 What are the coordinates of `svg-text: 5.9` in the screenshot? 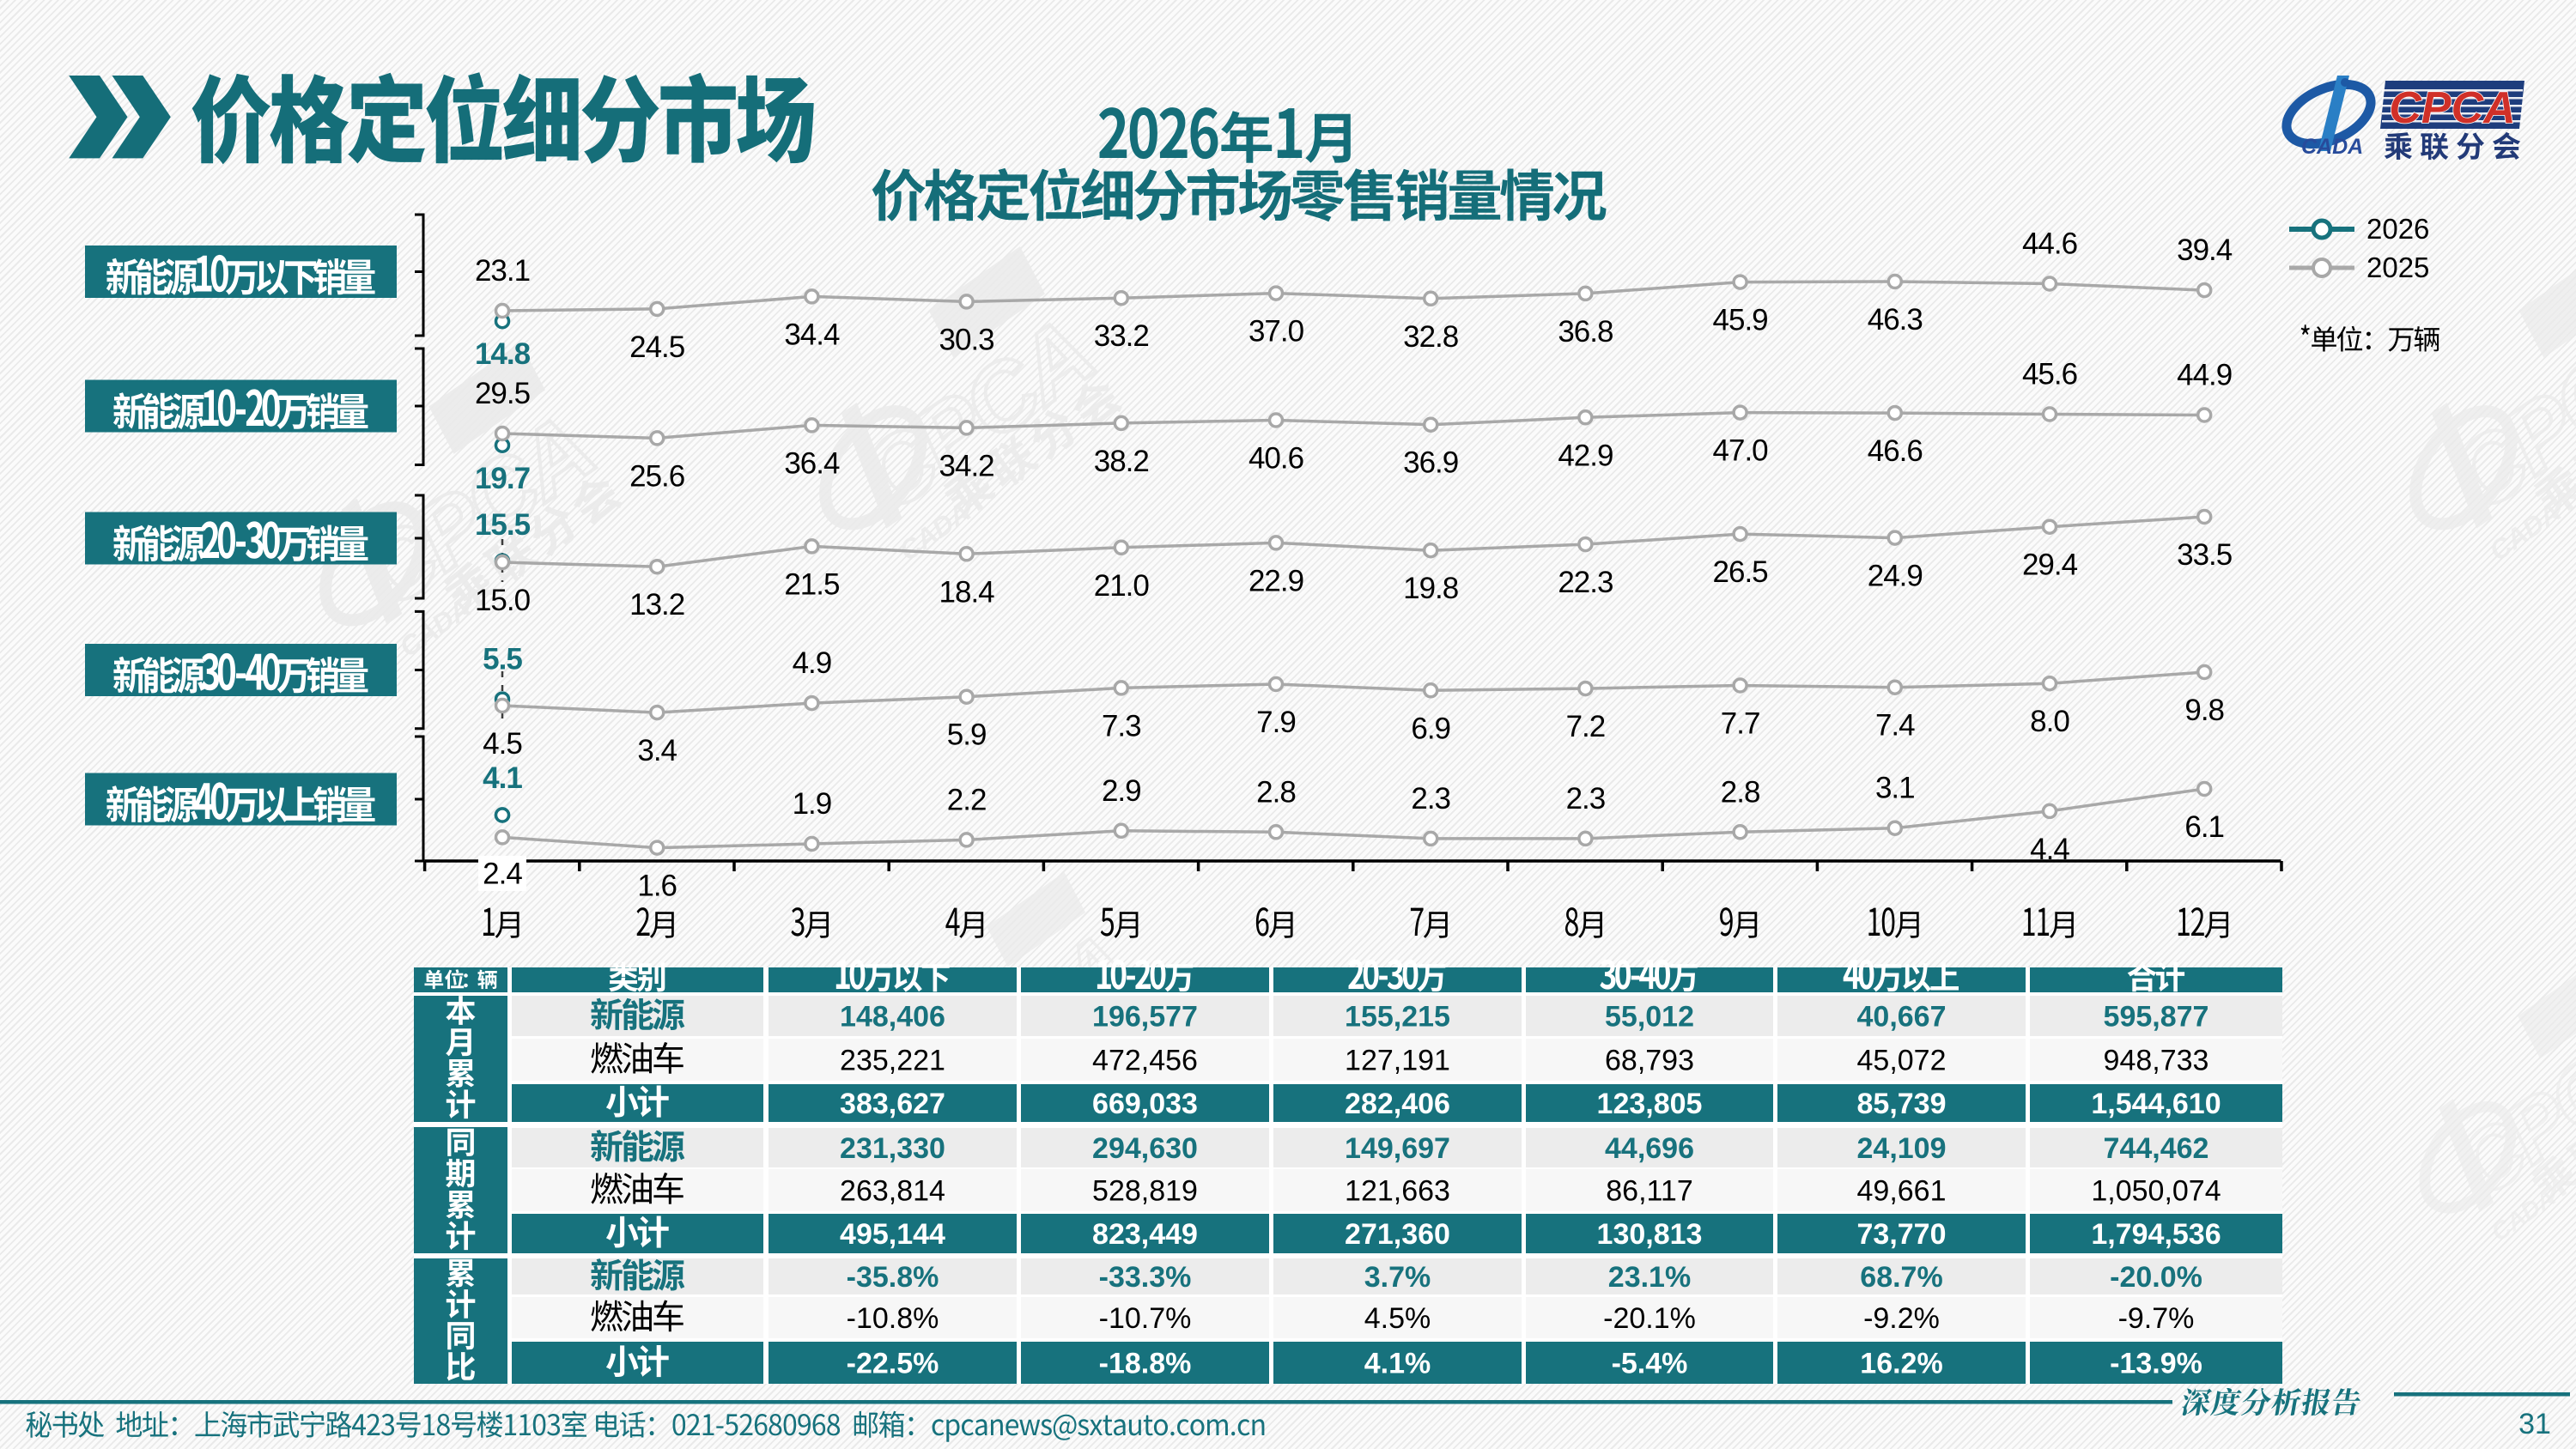 It's located at (967, 735).